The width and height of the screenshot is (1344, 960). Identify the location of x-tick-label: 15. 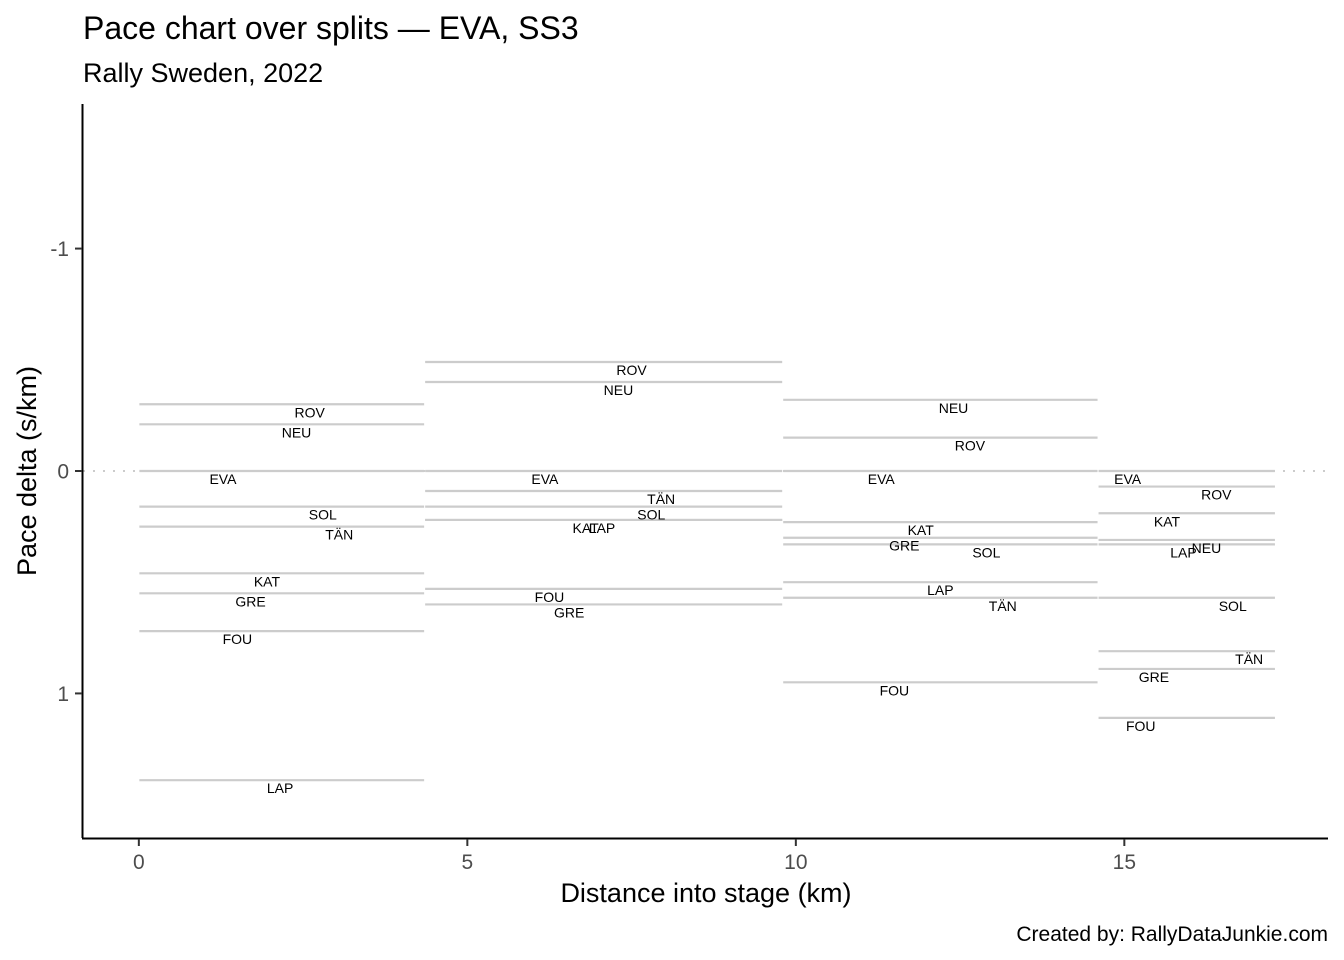
(1124, 862).